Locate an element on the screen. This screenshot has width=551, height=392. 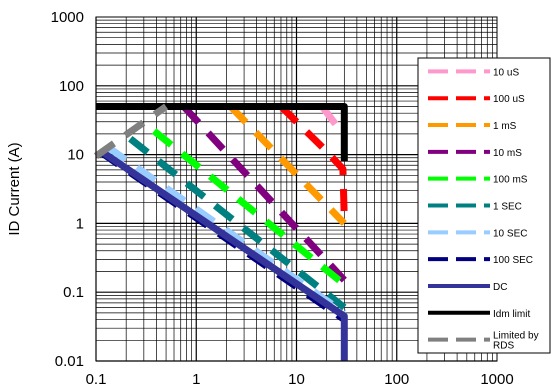
y-tick-label: 100 is located at coordinates (71, 86).